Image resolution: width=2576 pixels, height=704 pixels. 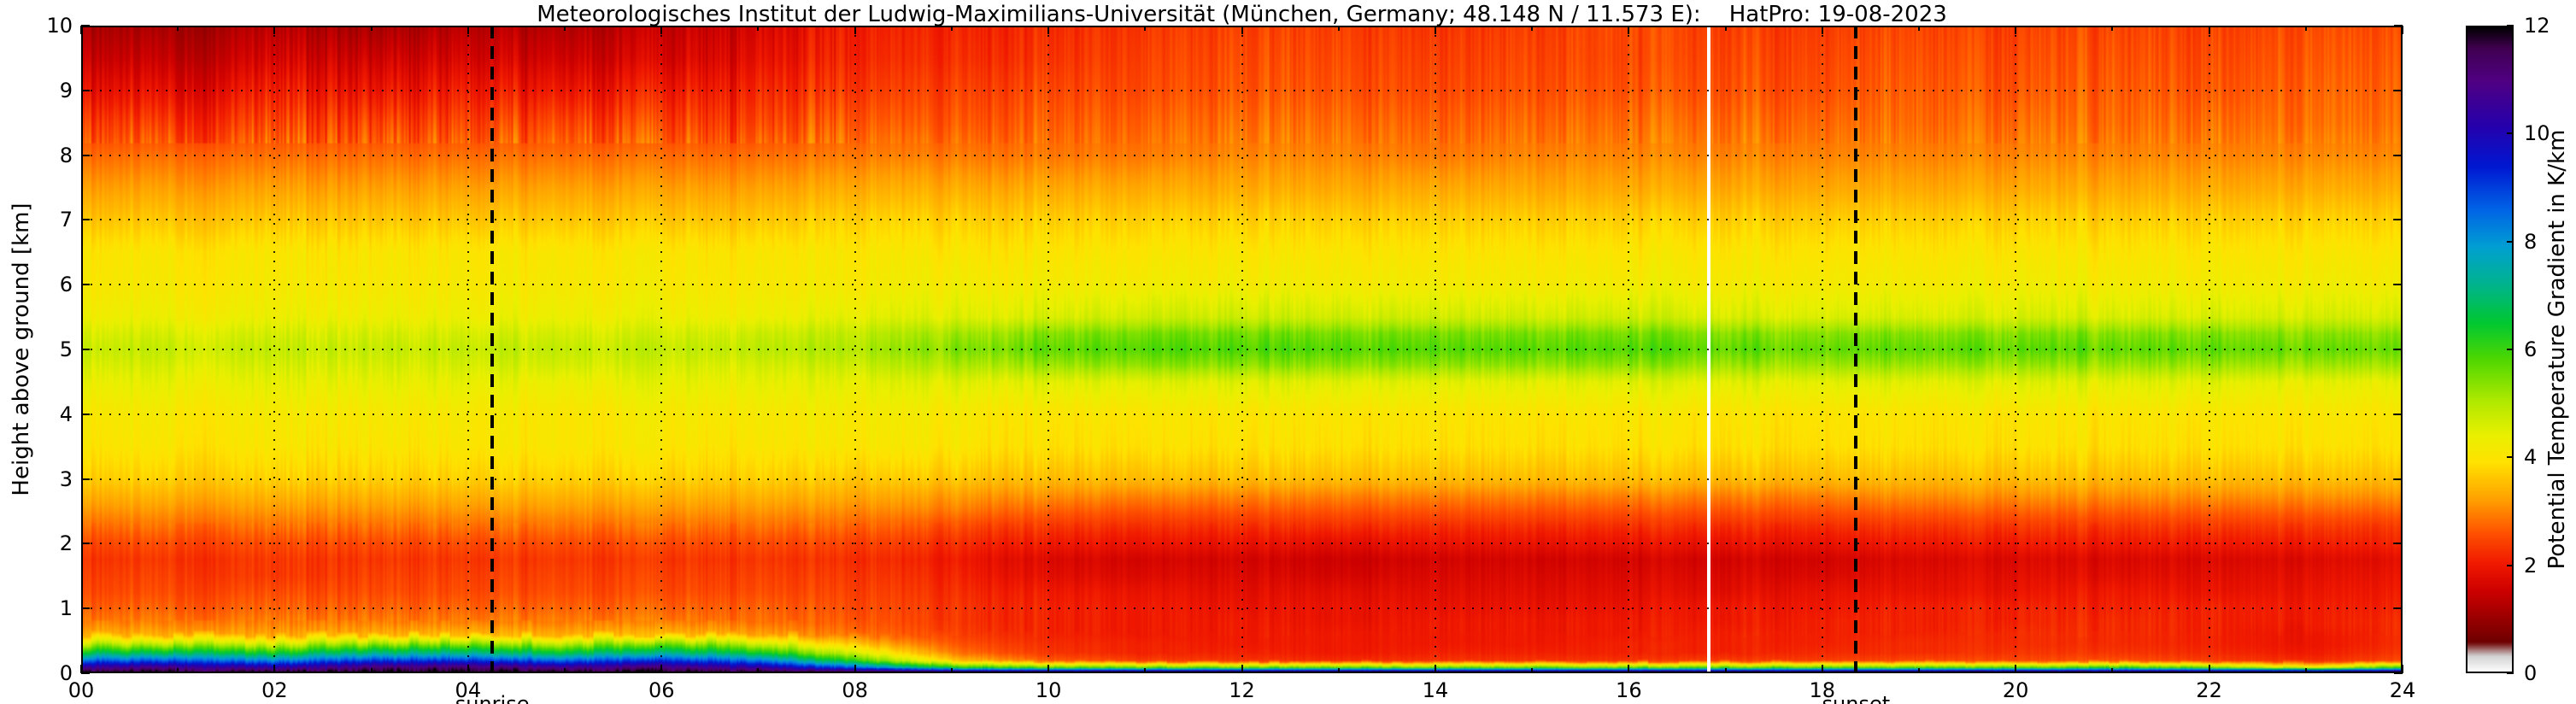 I want to click on x-tick-label: 22, so click(x=2209, y=690).